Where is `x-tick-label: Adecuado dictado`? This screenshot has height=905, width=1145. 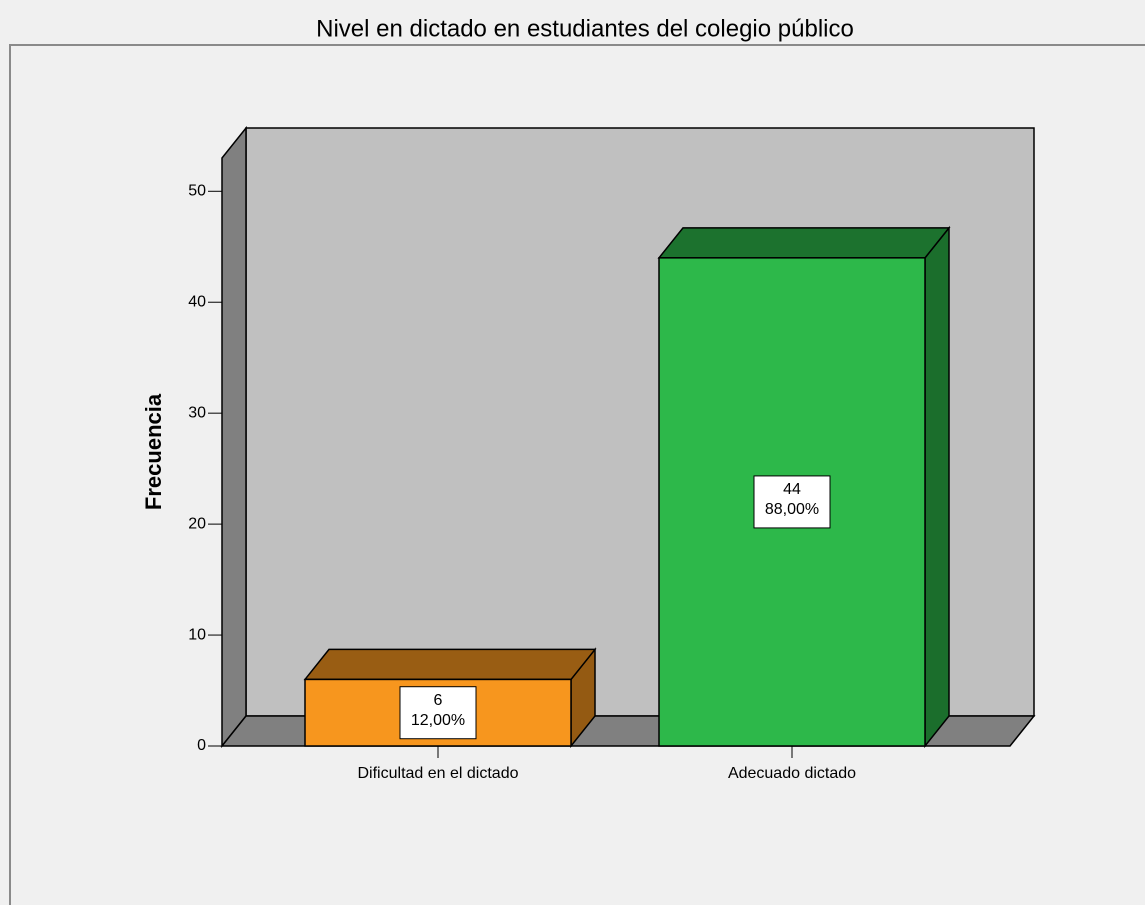
x-tick-label: Adecuado dictado is located at coordinates (792, 773).